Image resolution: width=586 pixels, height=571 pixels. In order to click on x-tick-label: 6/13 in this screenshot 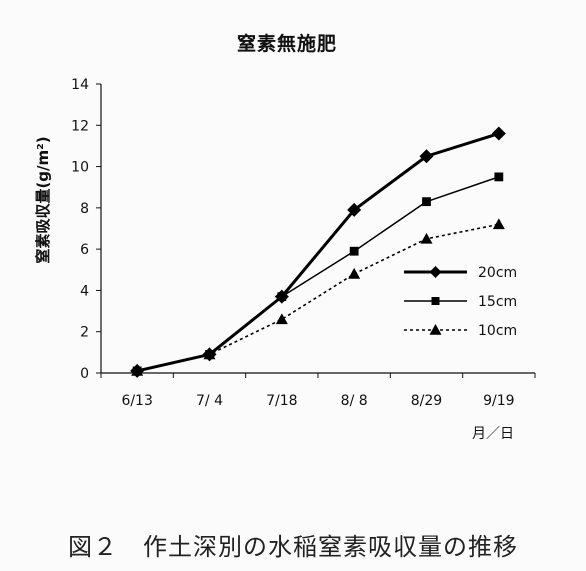, I will do `click(136, 401)`.